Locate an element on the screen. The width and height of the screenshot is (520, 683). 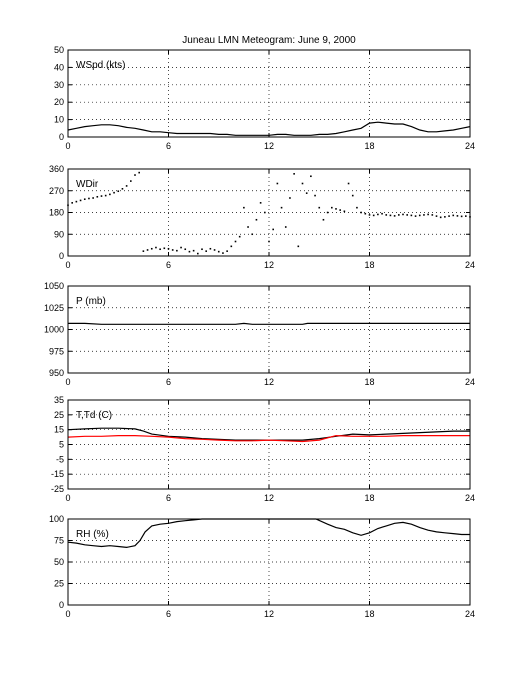
y-tick-label: 100 is located at coordinates (56, 519).